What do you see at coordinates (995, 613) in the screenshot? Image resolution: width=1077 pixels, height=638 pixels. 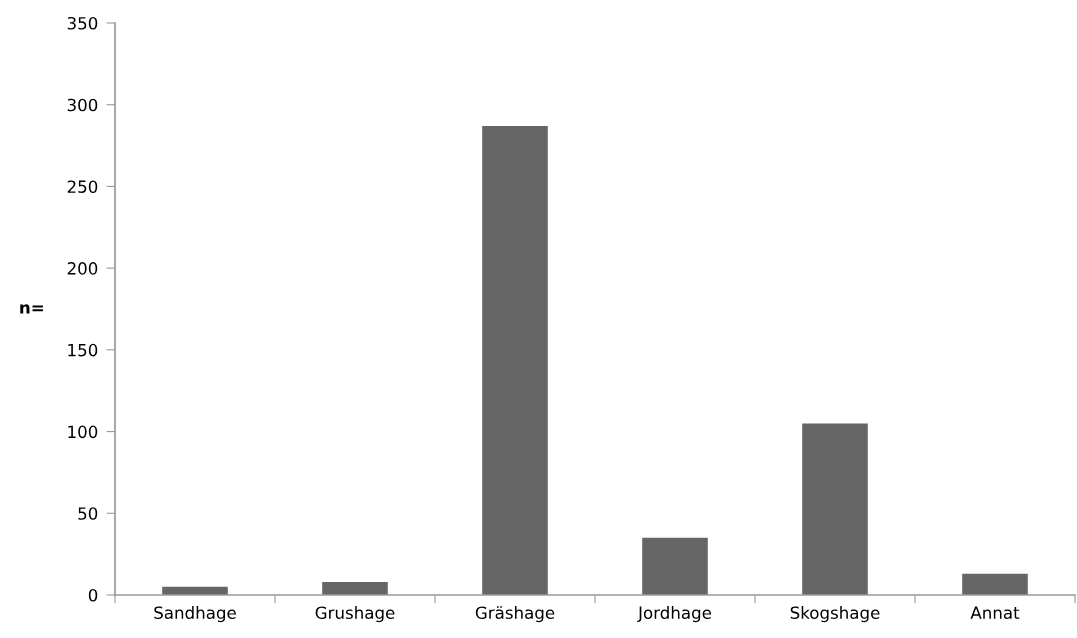 I see `x-tick-label: Annat` at bounding box center [995, 613].